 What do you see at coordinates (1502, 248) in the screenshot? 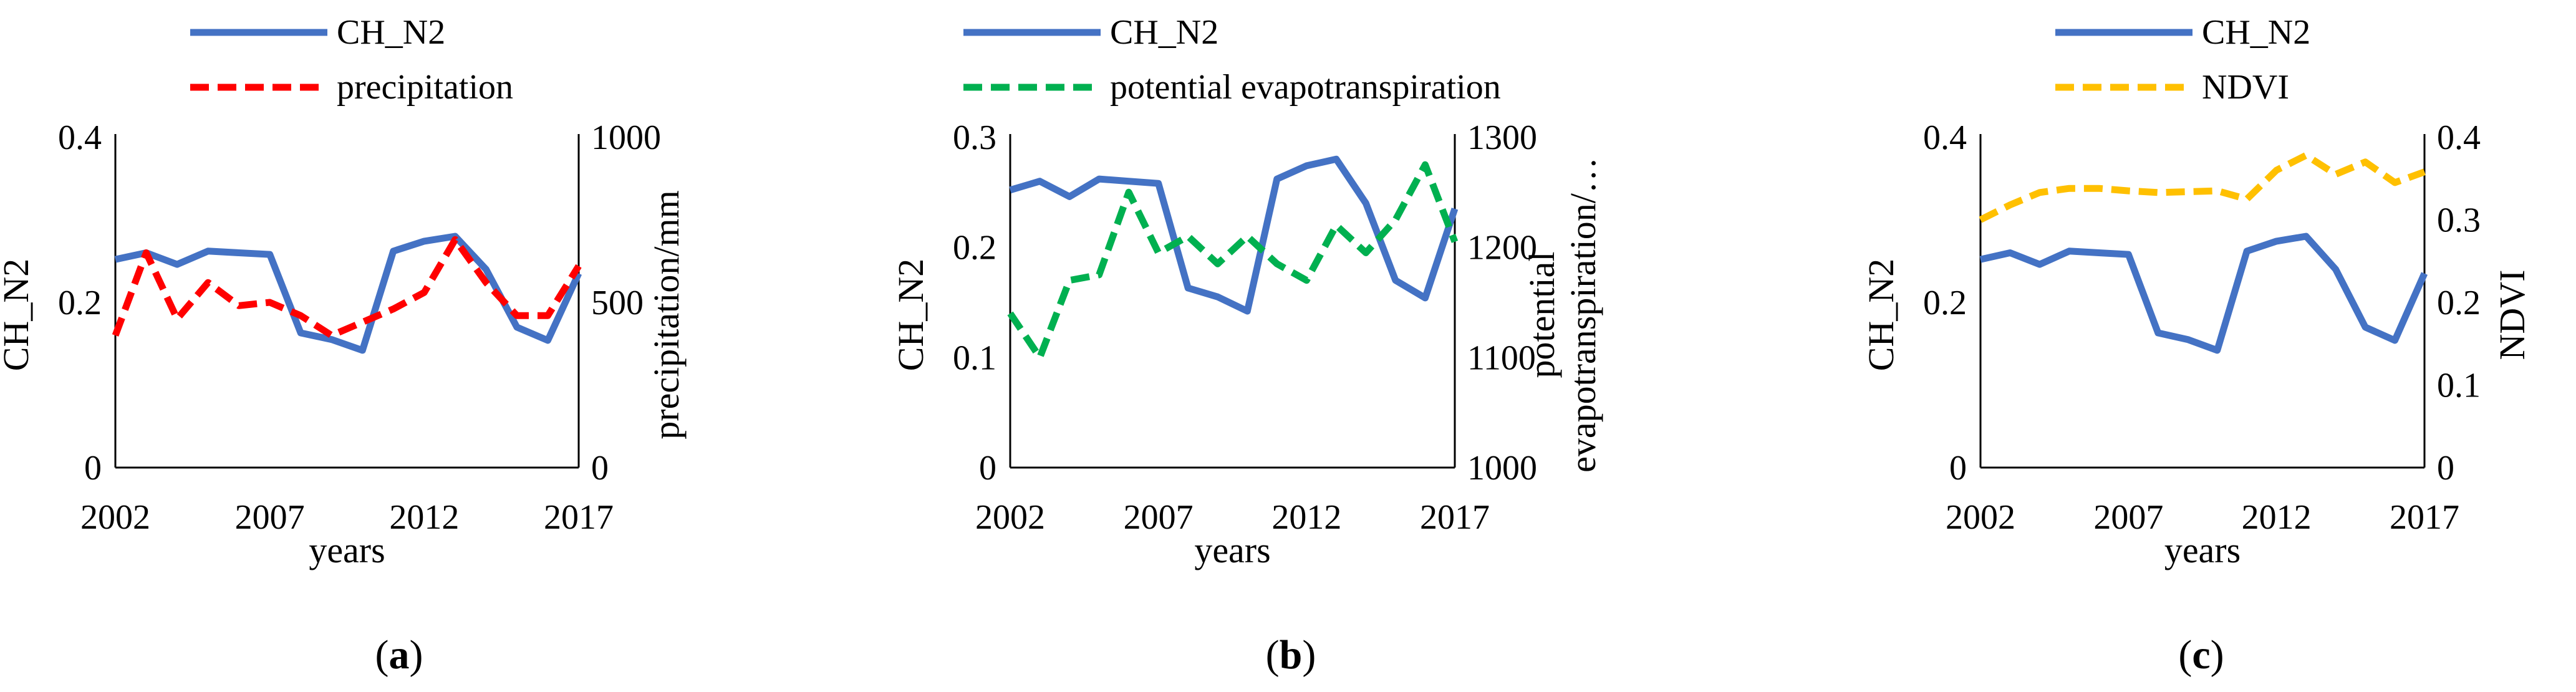
I see `y-right-tick-label: 1200` at bounding box center [1502, 248].